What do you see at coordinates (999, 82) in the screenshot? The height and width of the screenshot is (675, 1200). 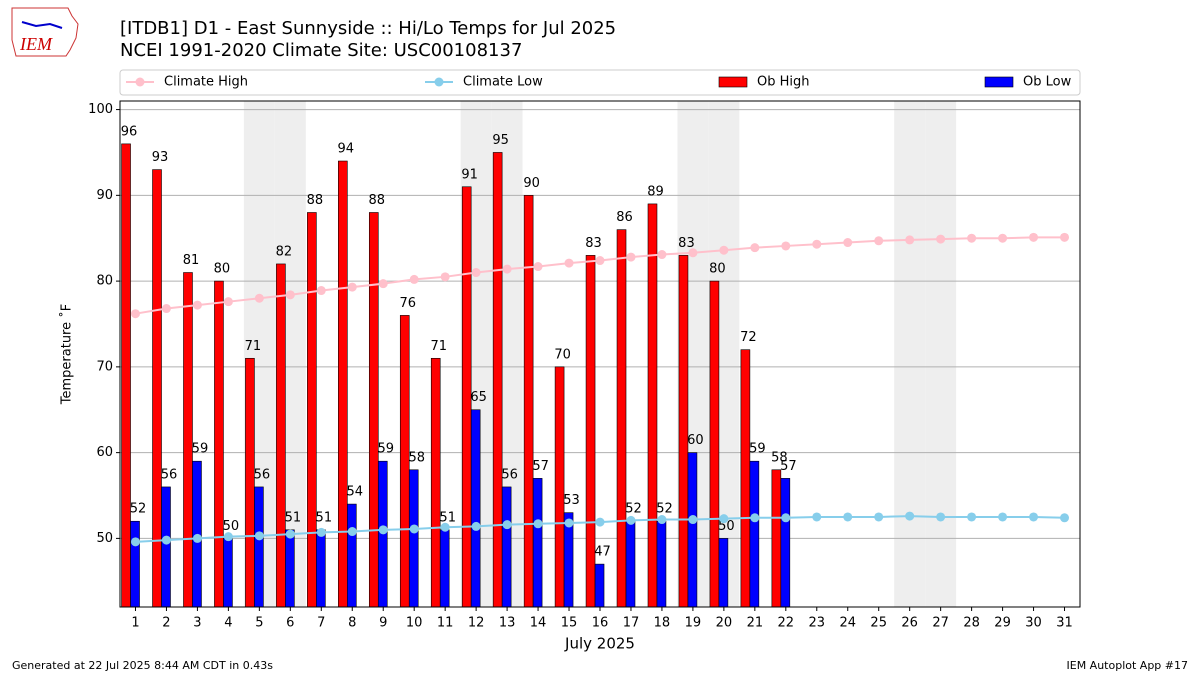 I see `legend-swatch` at bounding box center [999, 82].